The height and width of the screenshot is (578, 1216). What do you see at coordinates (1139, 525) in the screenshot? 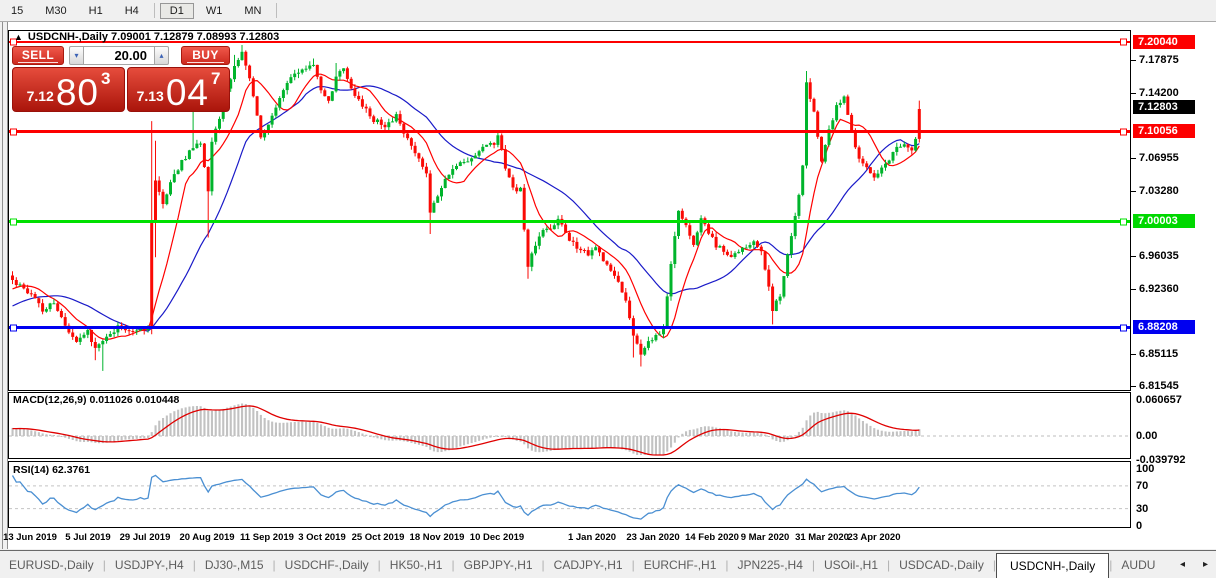
I see `rsi-axis-label: 0` at bounding box center [1139, 525].